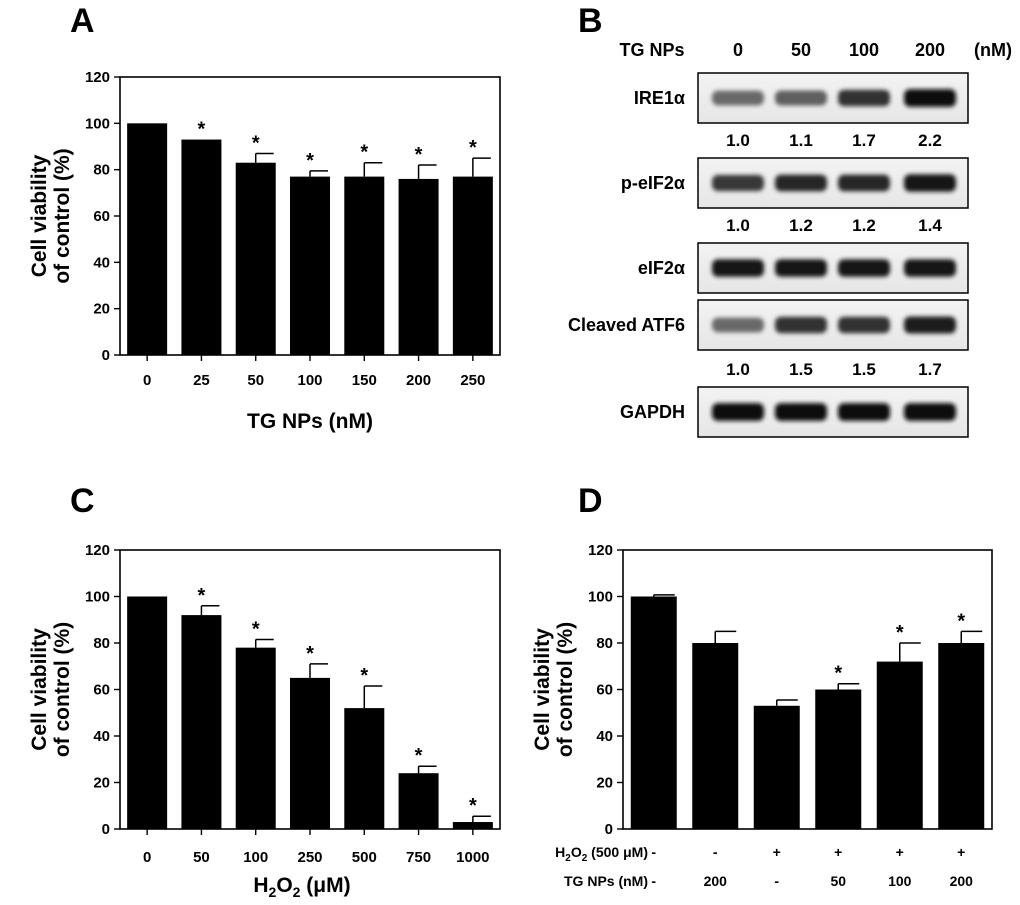 Image resolution: width=1020 pixels, height=905 pixels. I want to click on x-axis-label-part: (μM), so click(325, 885).